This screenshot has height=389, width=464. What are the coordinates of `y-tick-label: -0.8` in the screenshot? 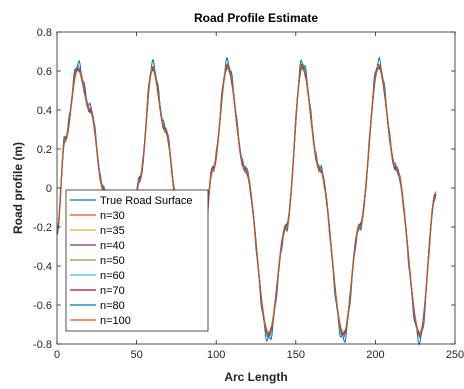 It's located at (42, 345).